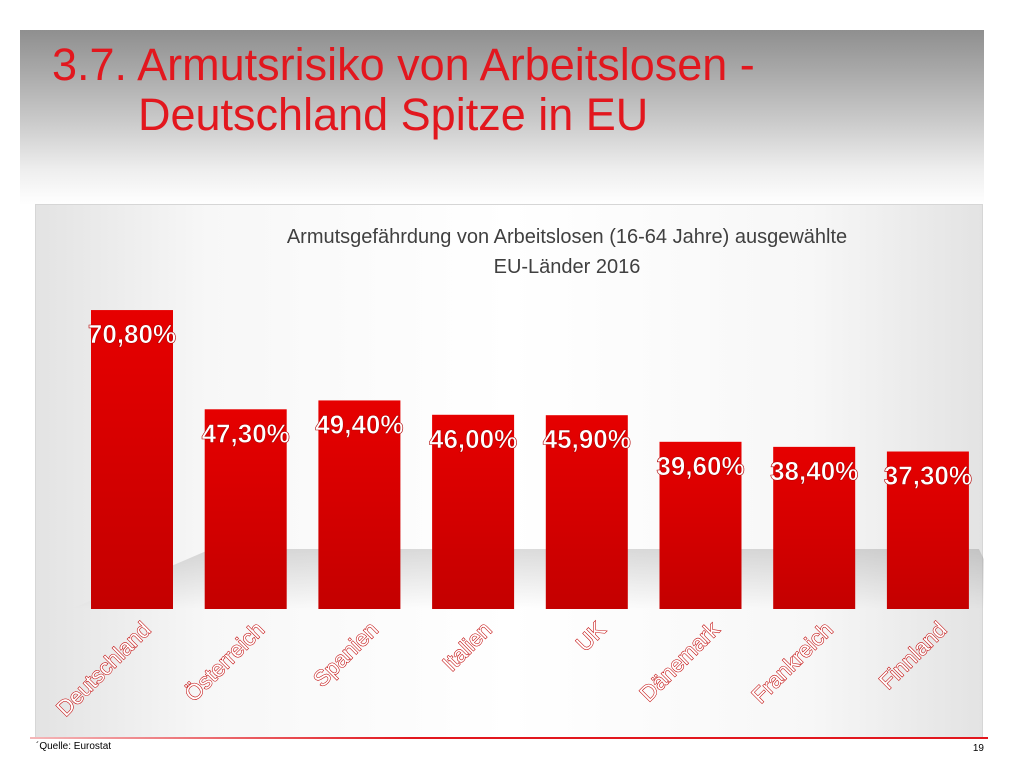  What do you see at coordinates (393, 114) in the screenshot?
I see `slide-title-line-2: Deutschland Spitze in EU` at bounding box center [393, 114].